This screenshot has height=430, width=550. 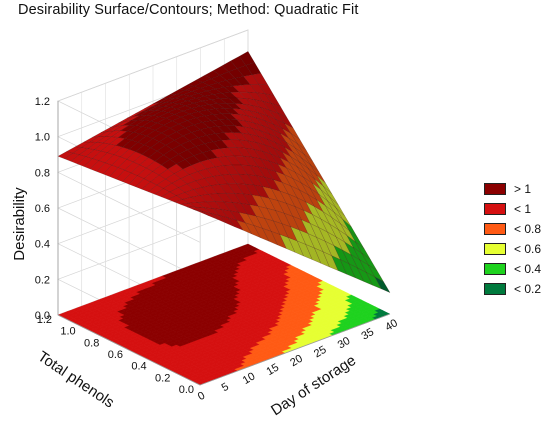 I want to click on x-tick-label: 25, so click(x=320, y=352).